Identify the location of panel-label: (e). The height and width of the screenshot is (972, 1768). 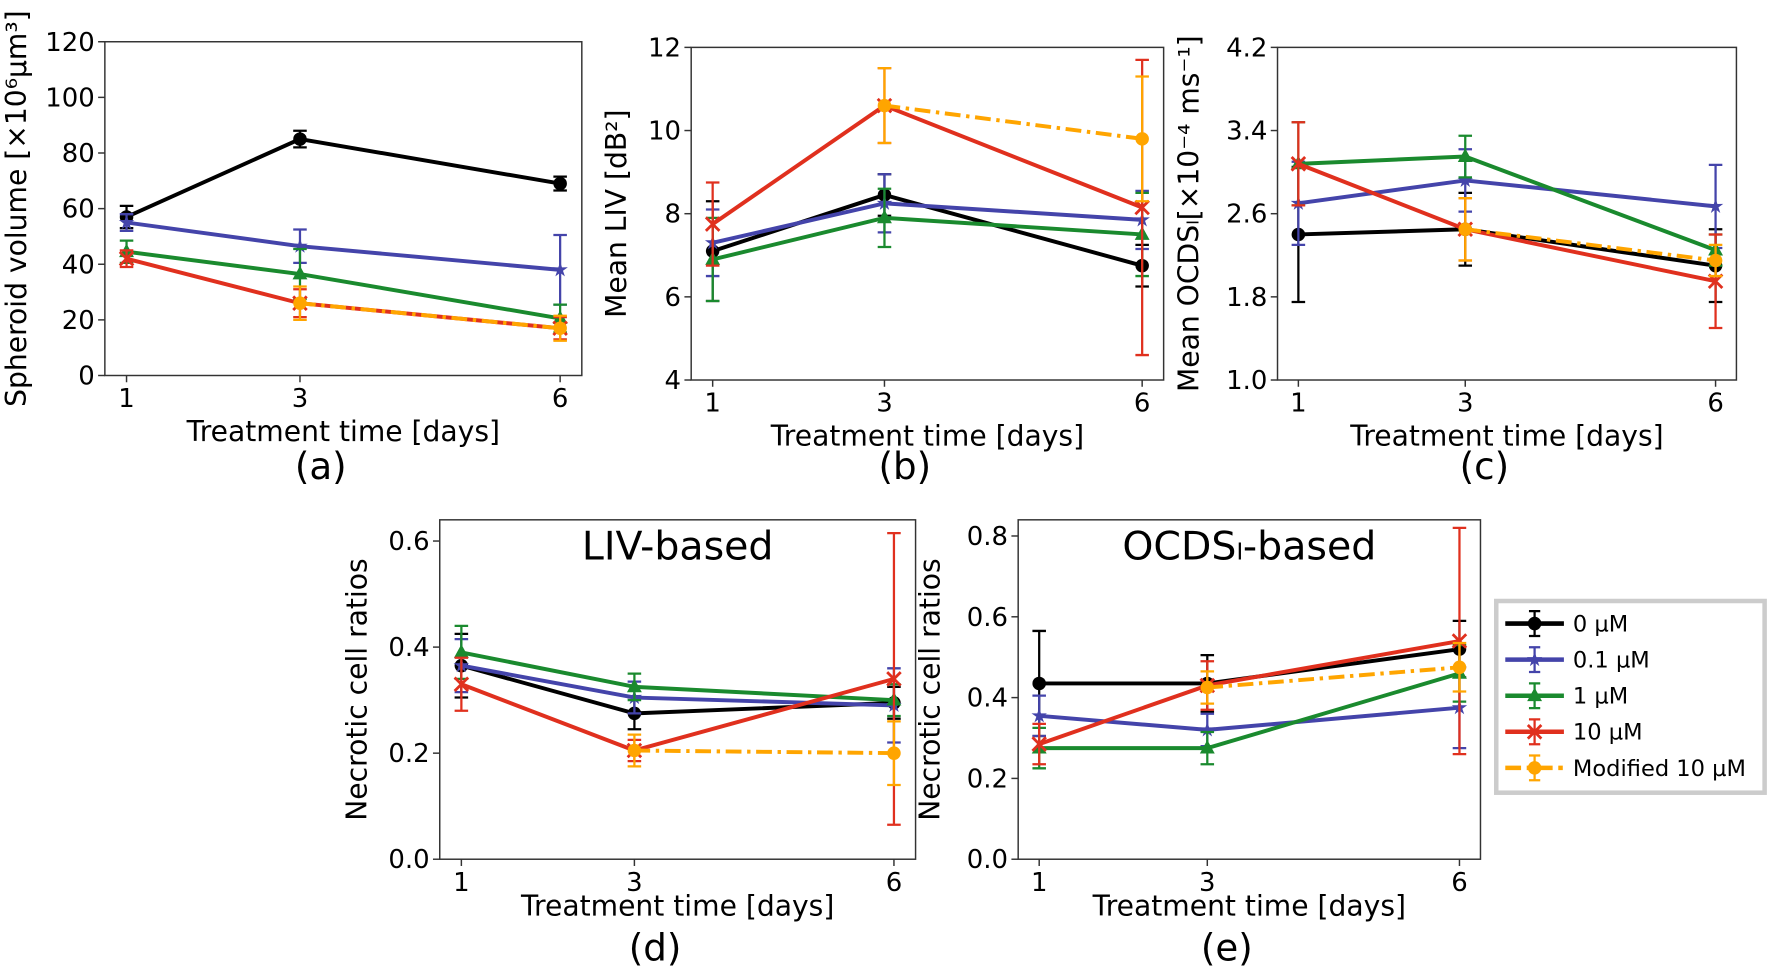
(1227, 948).